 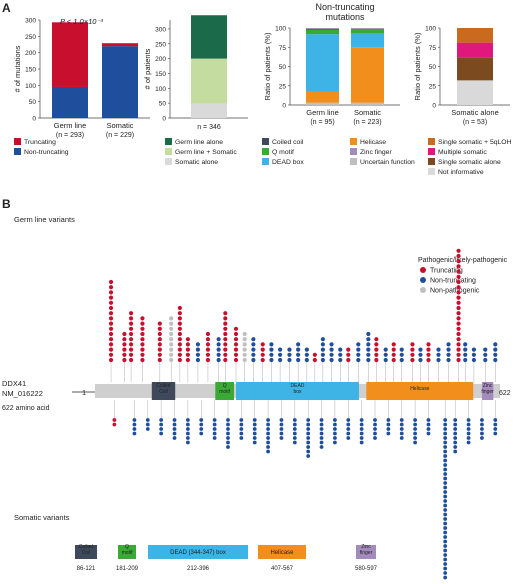 What do you see at coordinates (163, 391) in the screenshot?
I see `domain-box` at bounding box center [163, 391].